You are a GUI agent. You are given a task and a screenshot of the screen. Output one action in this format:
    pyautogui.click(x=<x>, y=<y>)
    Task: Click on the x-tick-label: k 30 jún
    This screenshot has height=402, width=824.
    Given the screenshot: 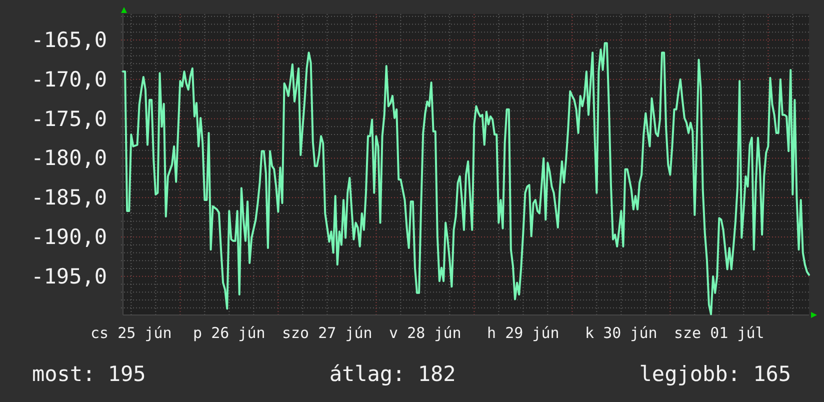 What is the action you would take?
    pyautogui.click(x=621, y=333)
    